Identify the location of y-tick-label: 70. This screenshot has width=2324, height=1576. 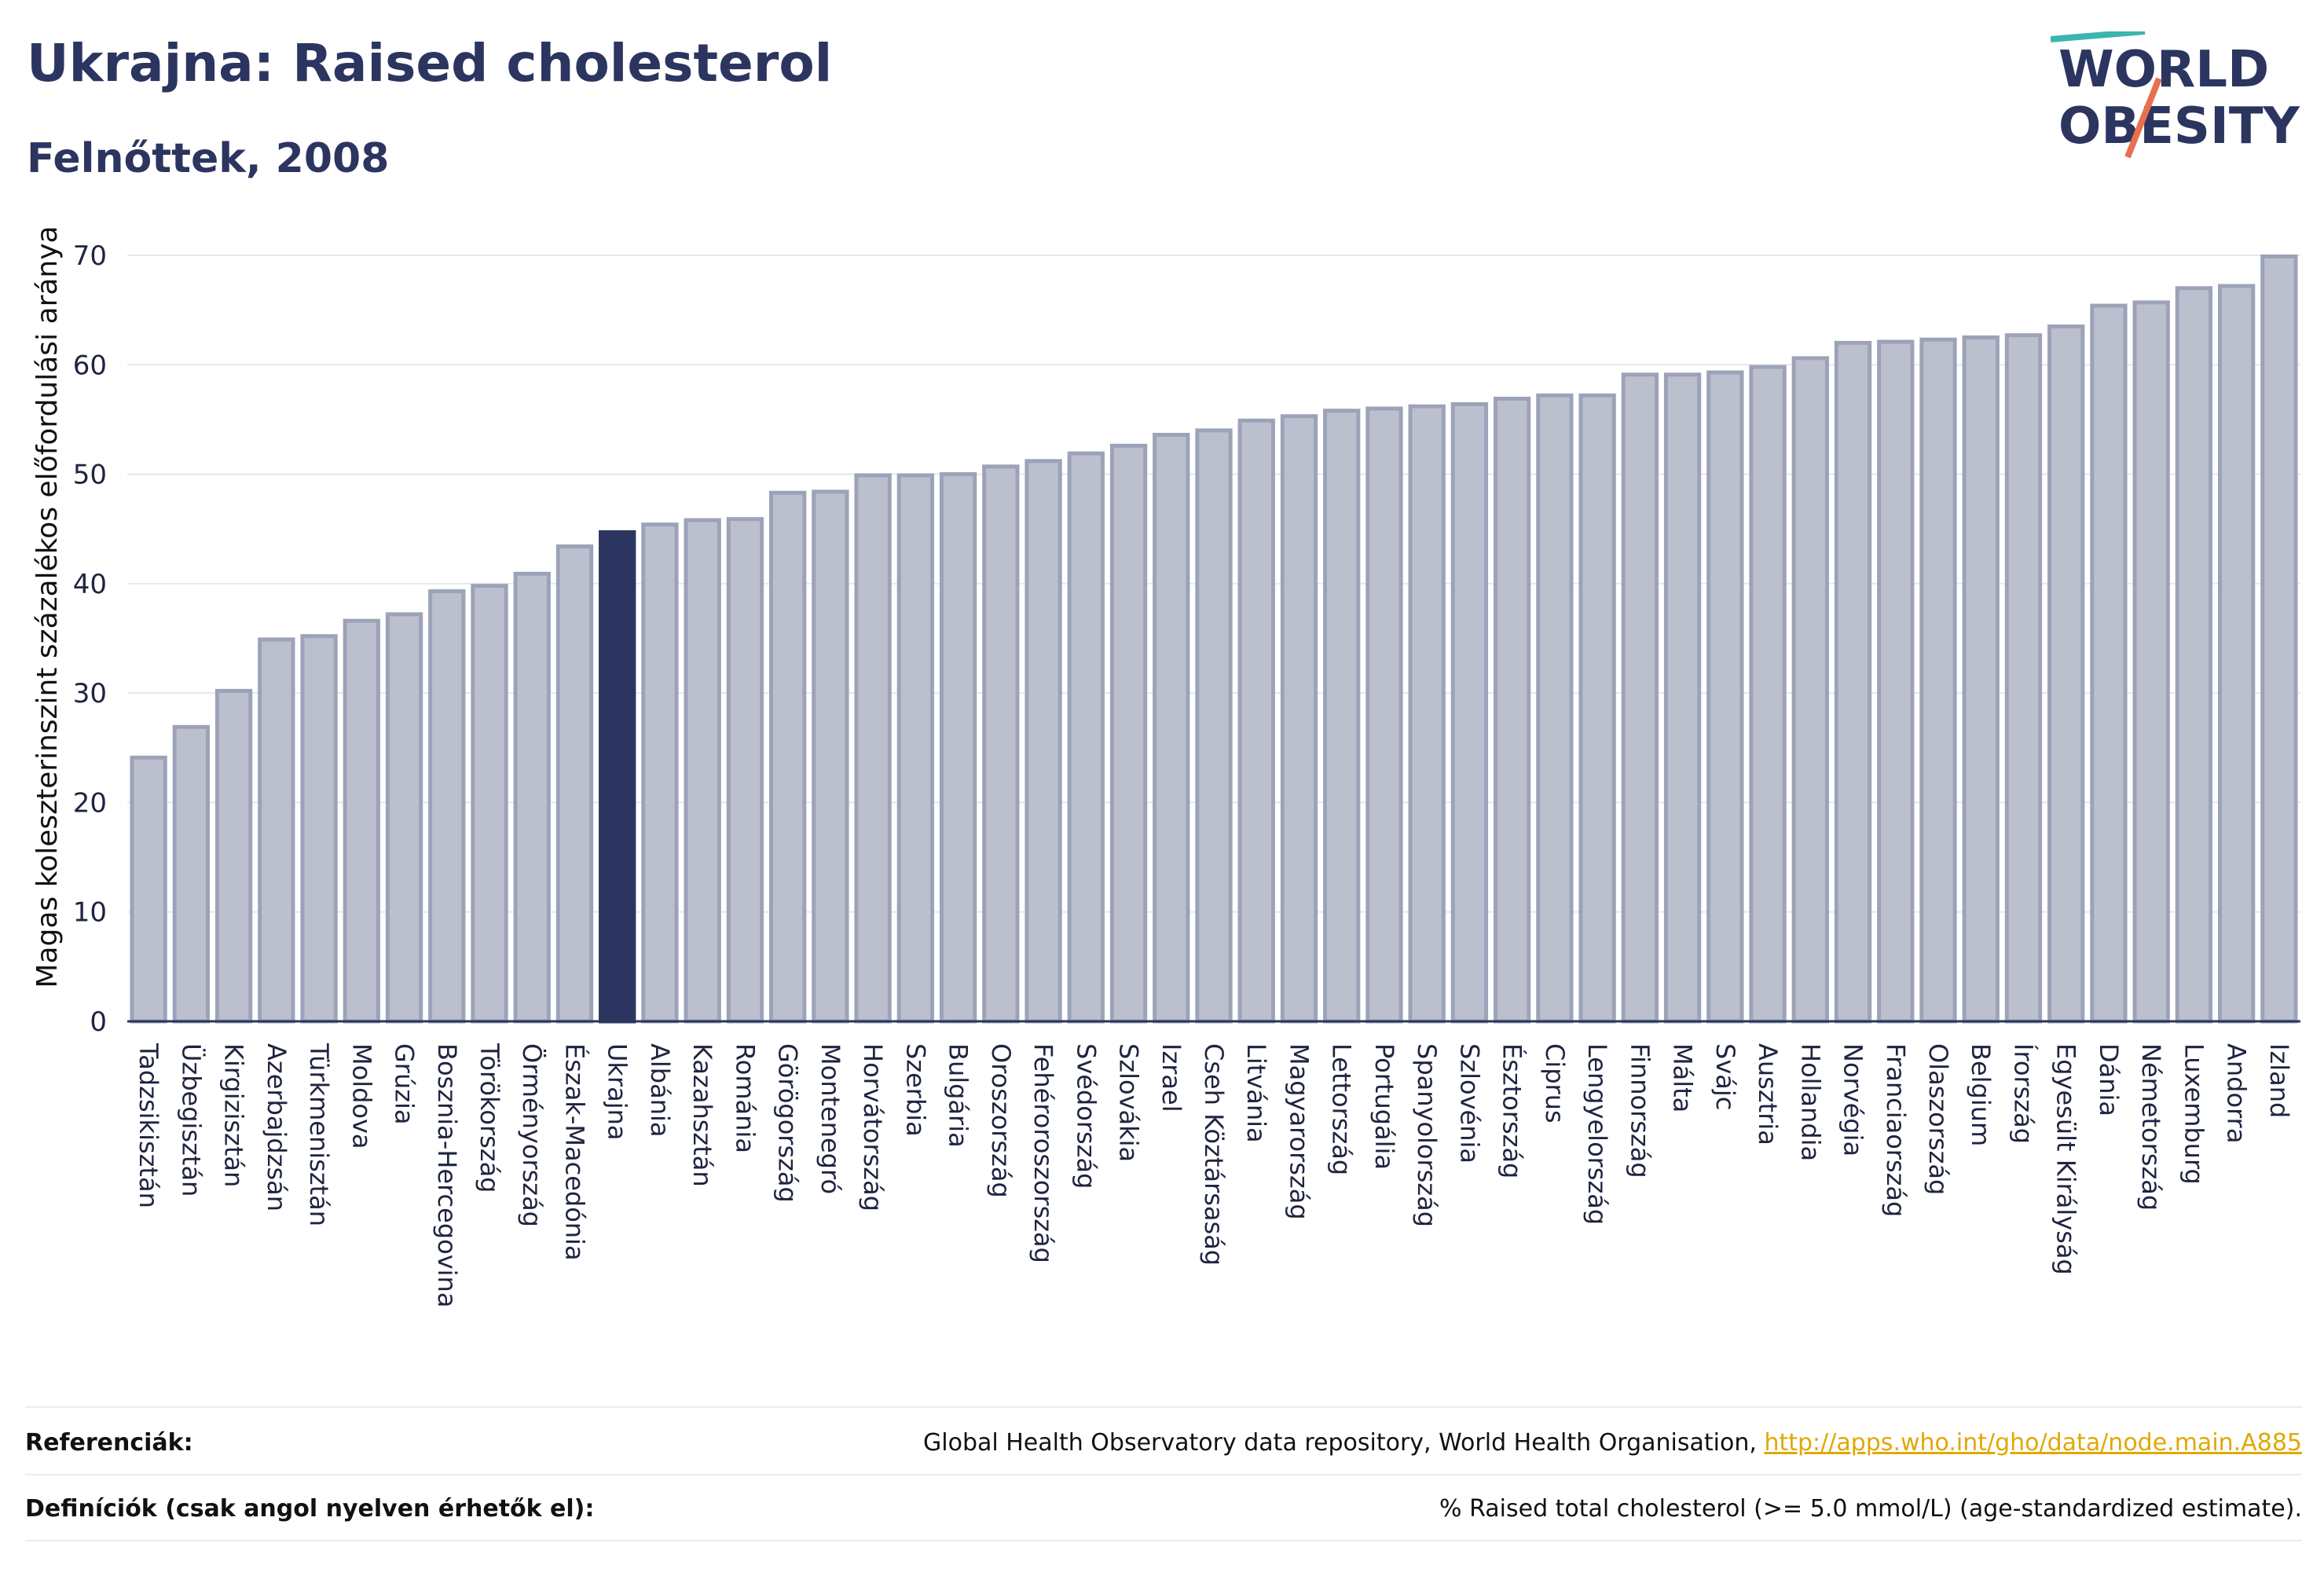
(90, 256).